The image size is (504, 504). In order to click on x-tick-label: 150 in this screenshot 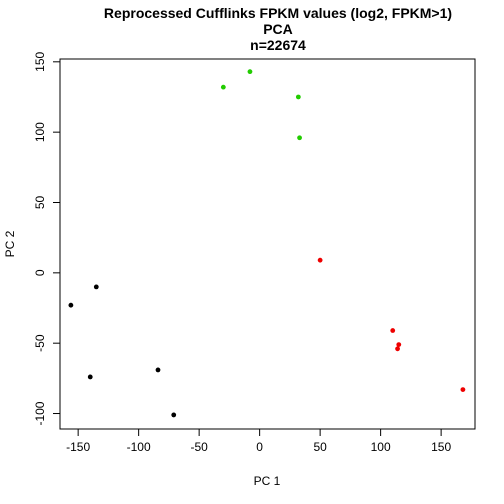, I will do `click(441, 447)`.